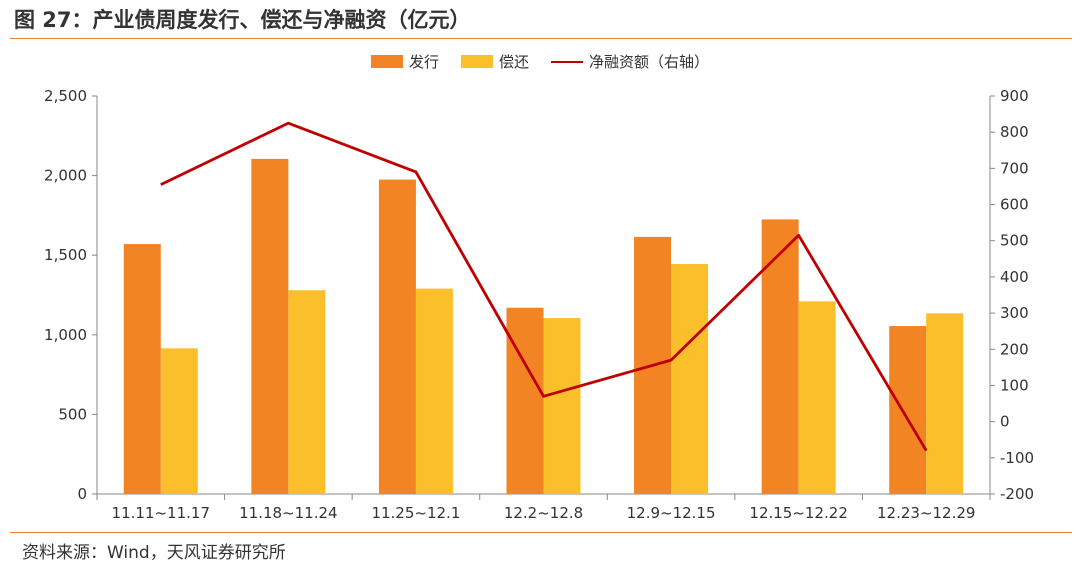 The width and height of the screenshot is (1080, 564). Describe the element at coordinates (288, 513) in the screenshot. I see `x-tick-label: 11.18~11.24` at that location.